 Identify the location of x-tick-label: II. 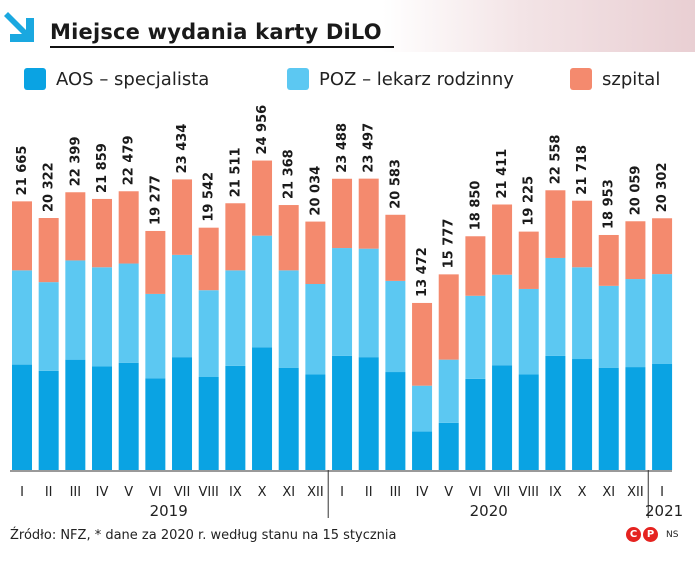
(49, 492).